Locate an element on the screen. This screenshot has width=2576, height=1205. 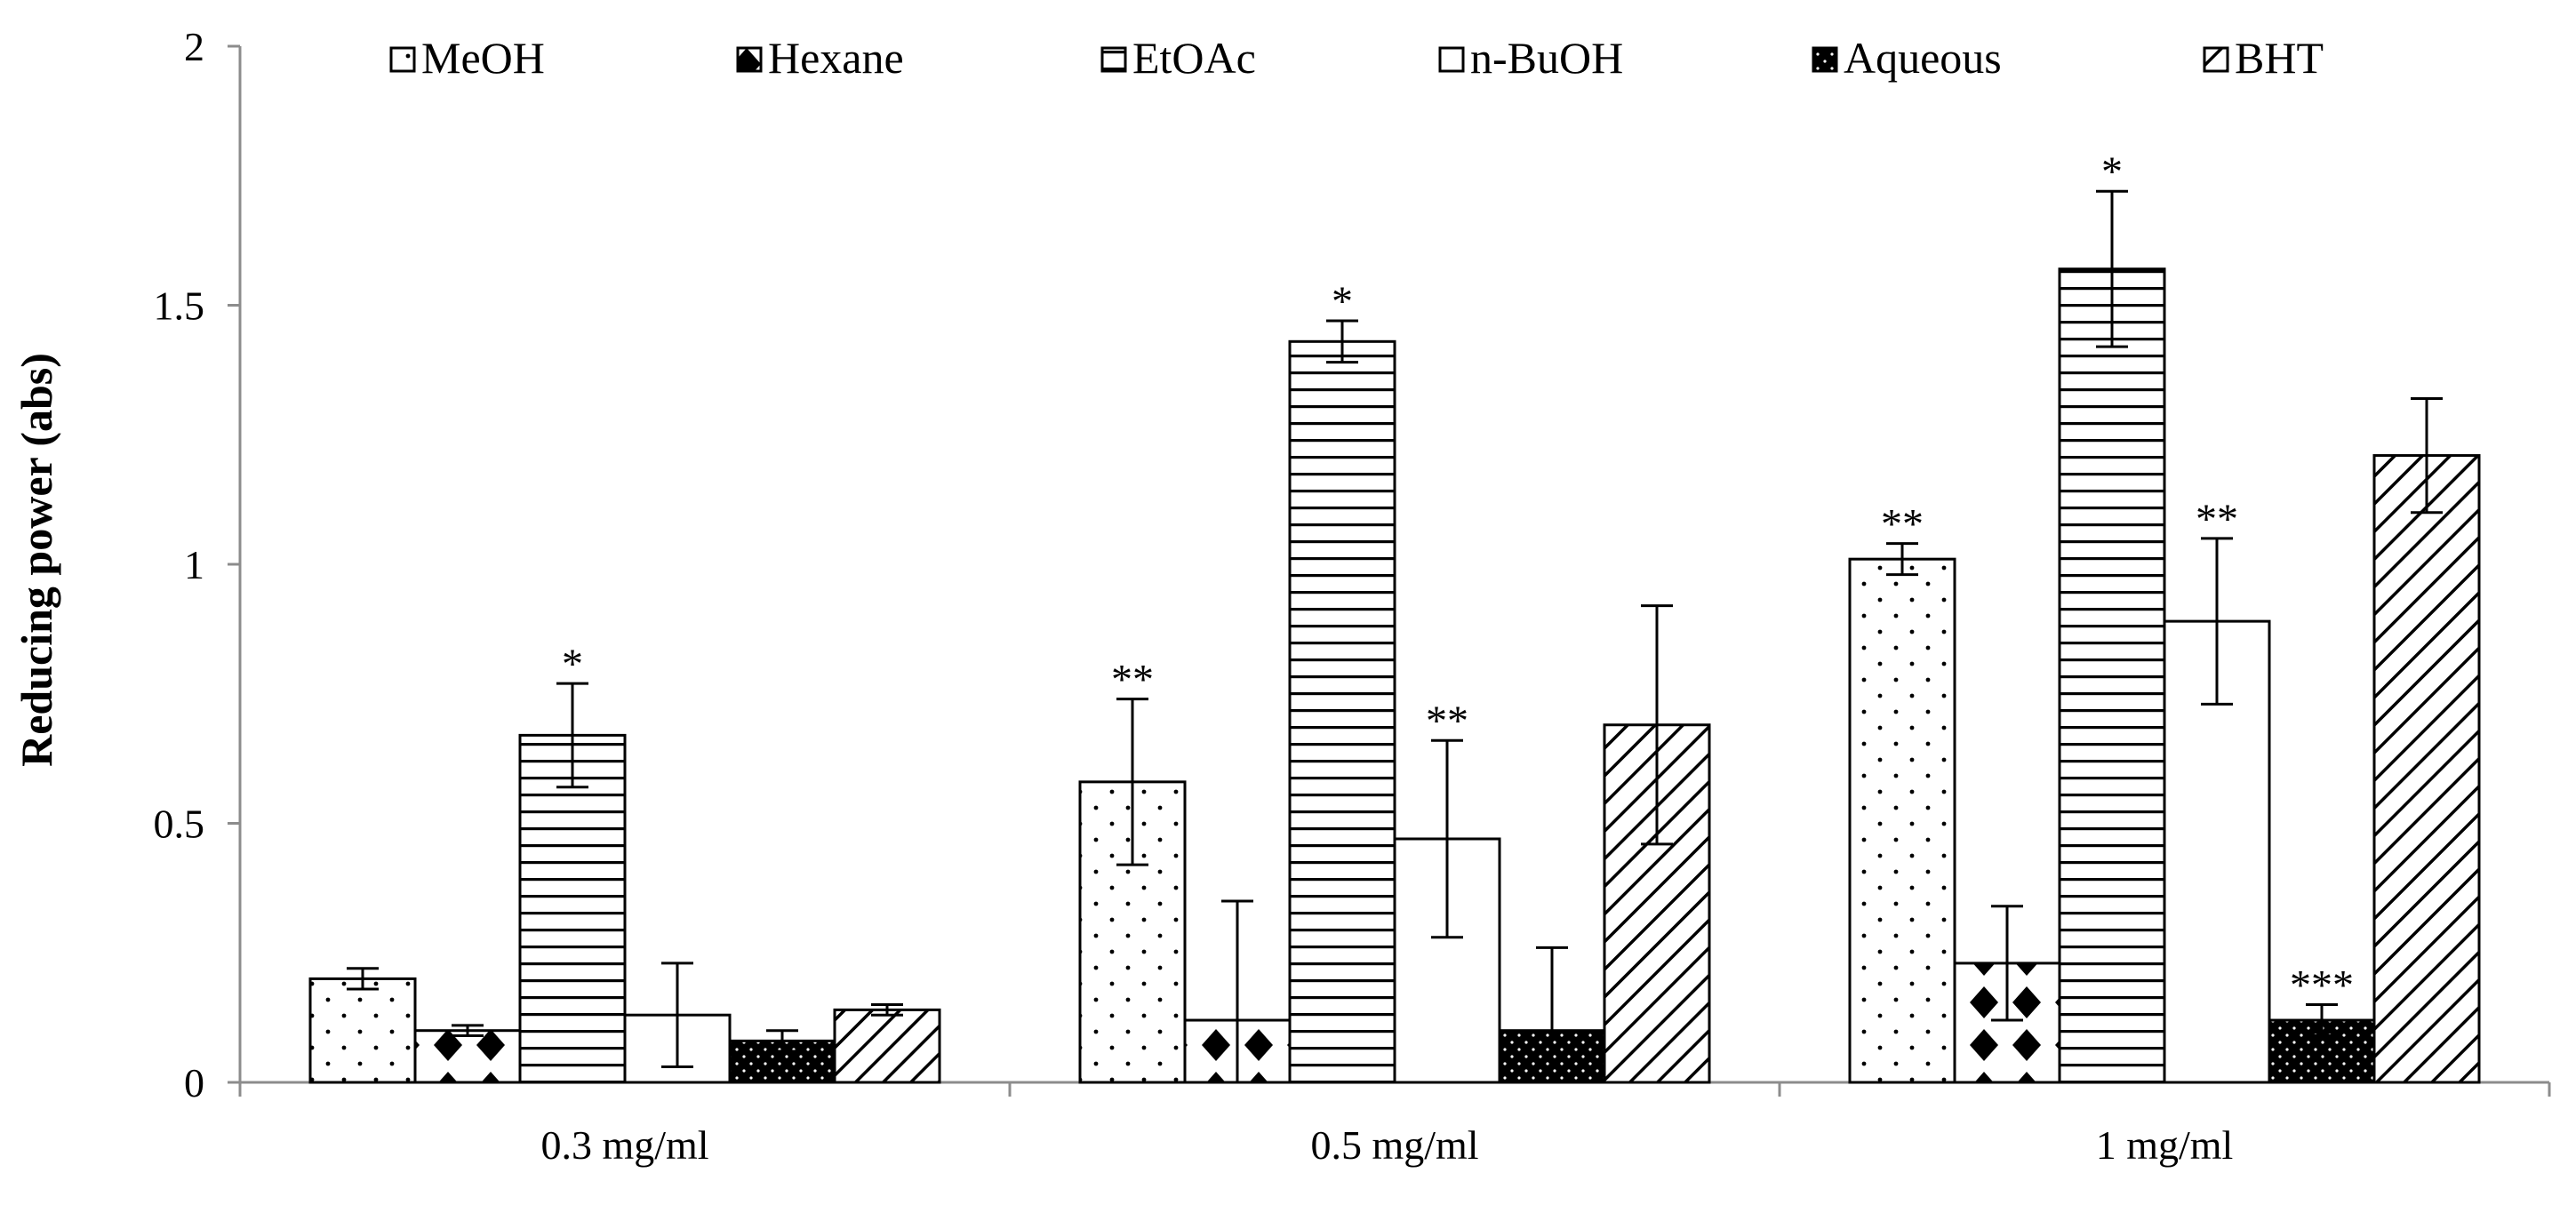
y-tick-label: 0.5 is located at coordinates (179, 824).